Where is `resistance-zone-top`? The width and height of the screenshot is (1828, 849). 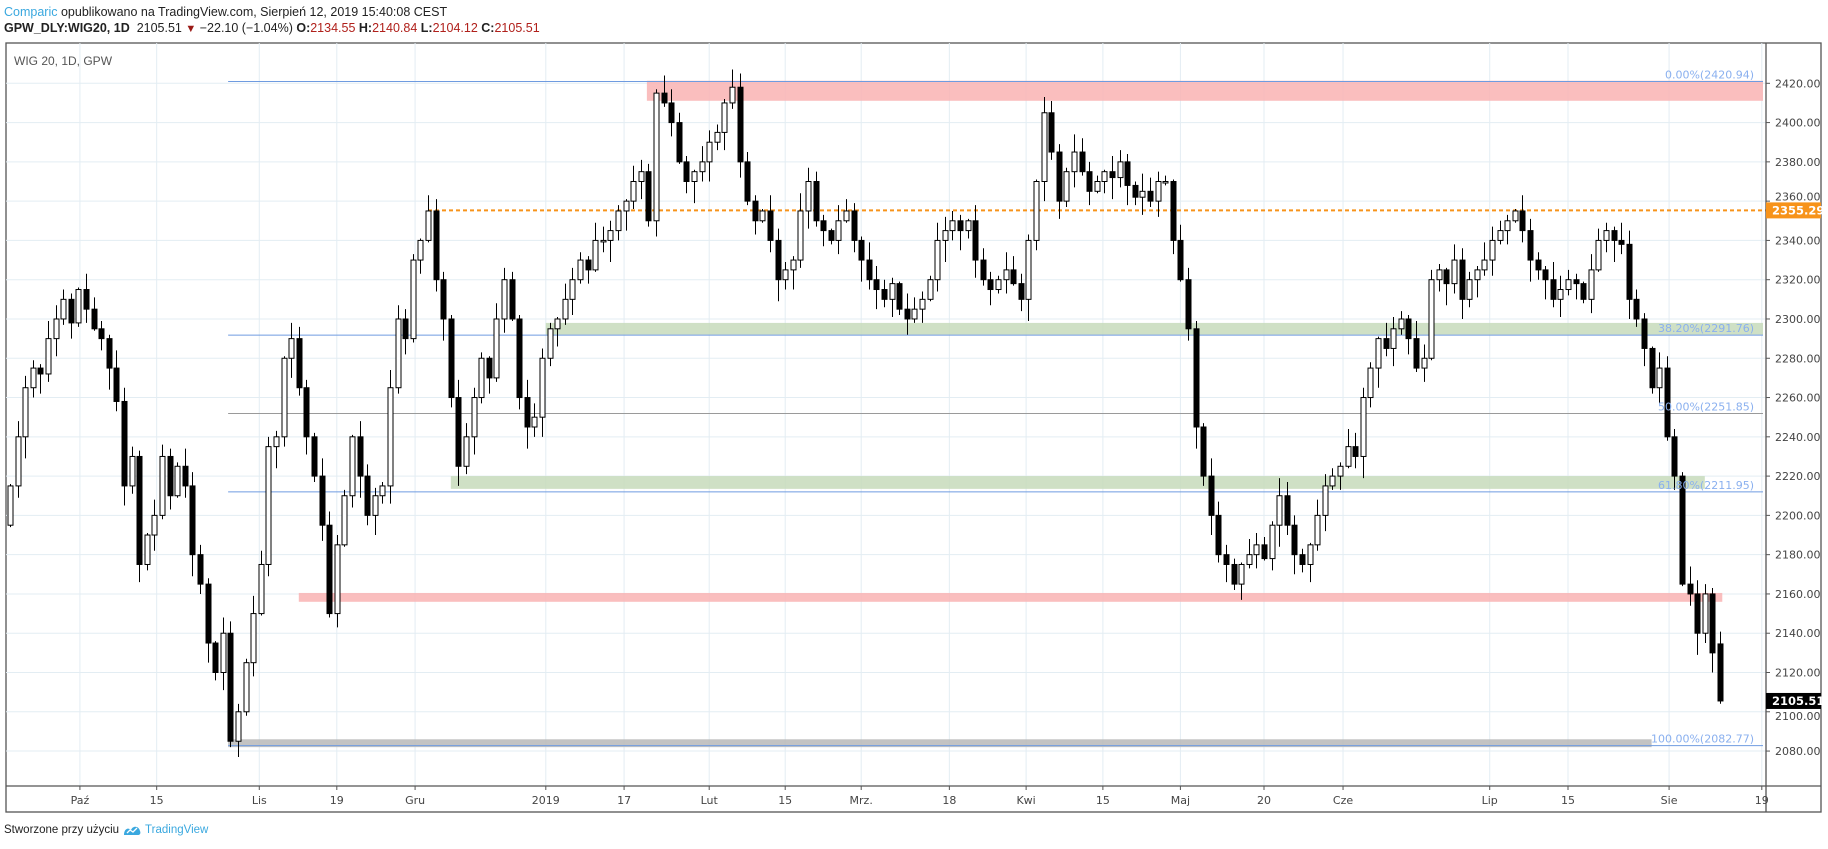
resistance-zone-top is located at coordinates (1204, 90).